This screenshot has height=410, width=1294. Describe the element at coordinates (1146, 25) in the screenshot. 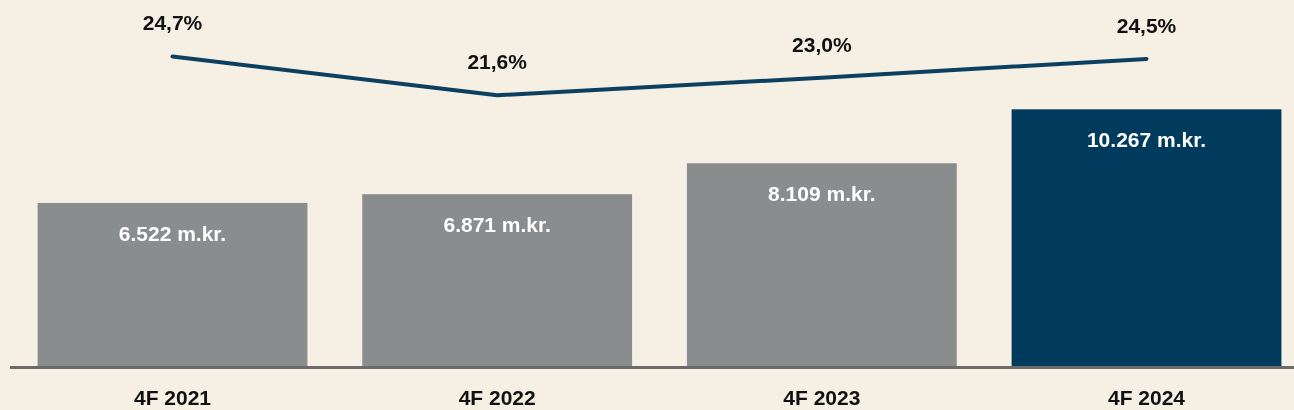

I see `data-label: 24,5%` at that location.